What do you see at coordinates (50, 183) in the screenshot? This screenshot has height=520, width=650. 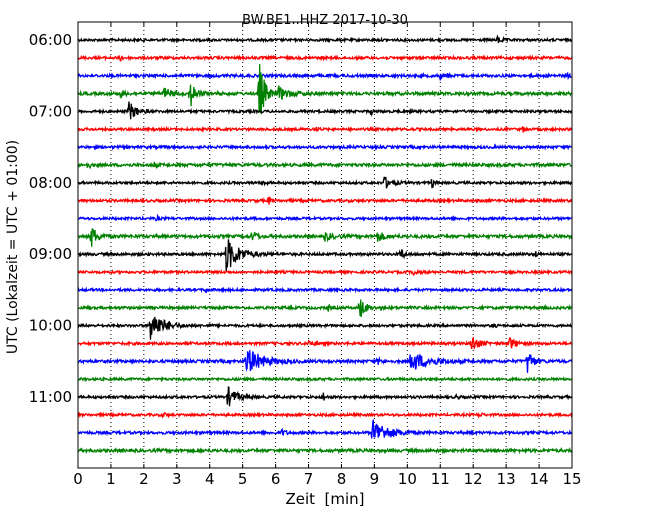 I see `y-tick-label: 08:00` at bounding box center [50, 183].